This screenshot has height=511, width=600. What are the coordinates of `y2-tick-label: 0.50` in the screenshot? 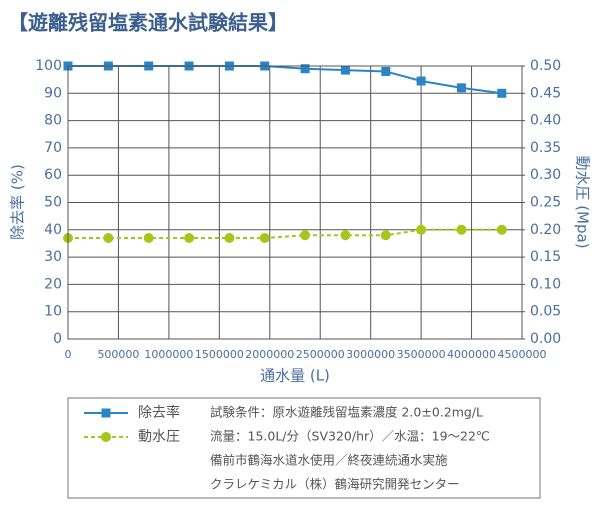 It's located at (545, 66).